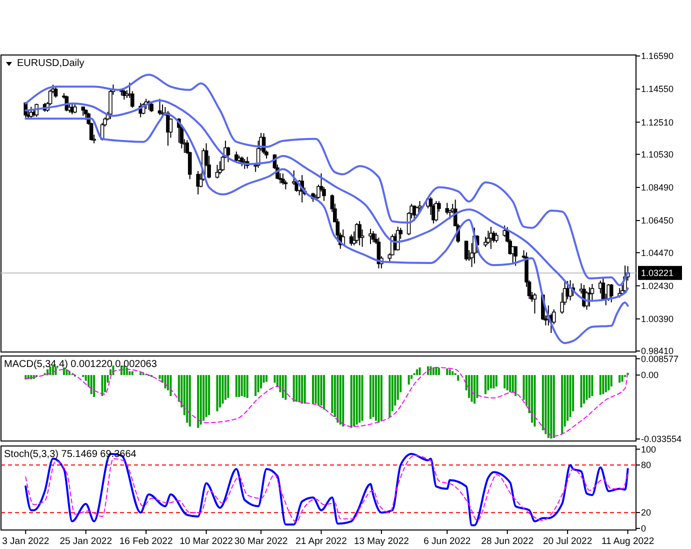 The width and height of the screenshot is (691, 549). I want to click on y-tick-label: 1.14550, so click(657, 89).